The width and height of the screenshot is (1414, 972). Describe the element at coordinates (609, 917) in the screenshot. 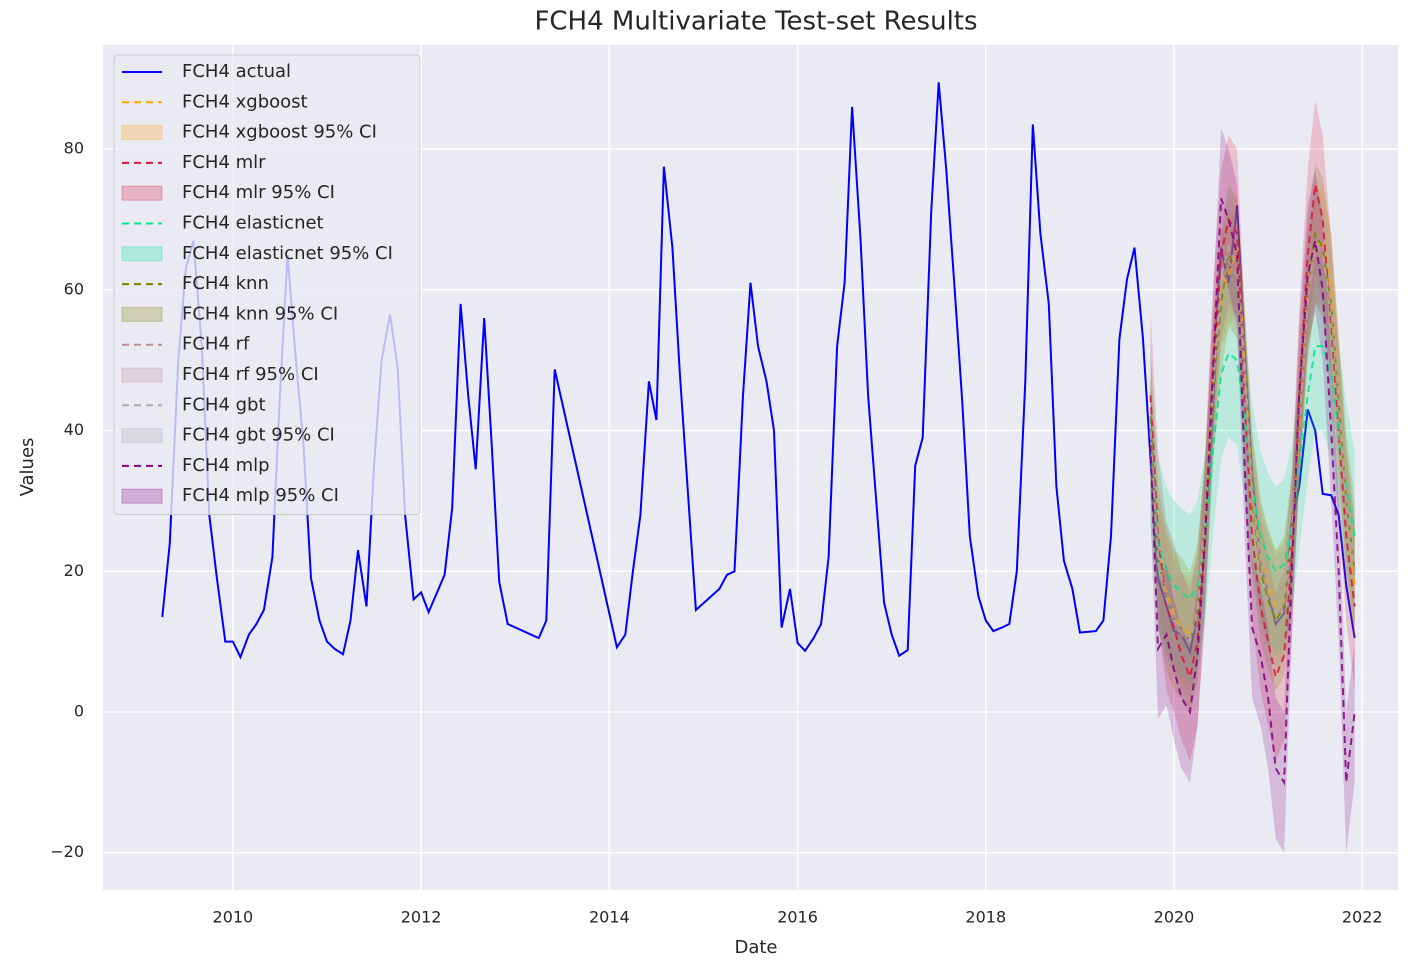

I see `x-tick-label: 2014` at that location.